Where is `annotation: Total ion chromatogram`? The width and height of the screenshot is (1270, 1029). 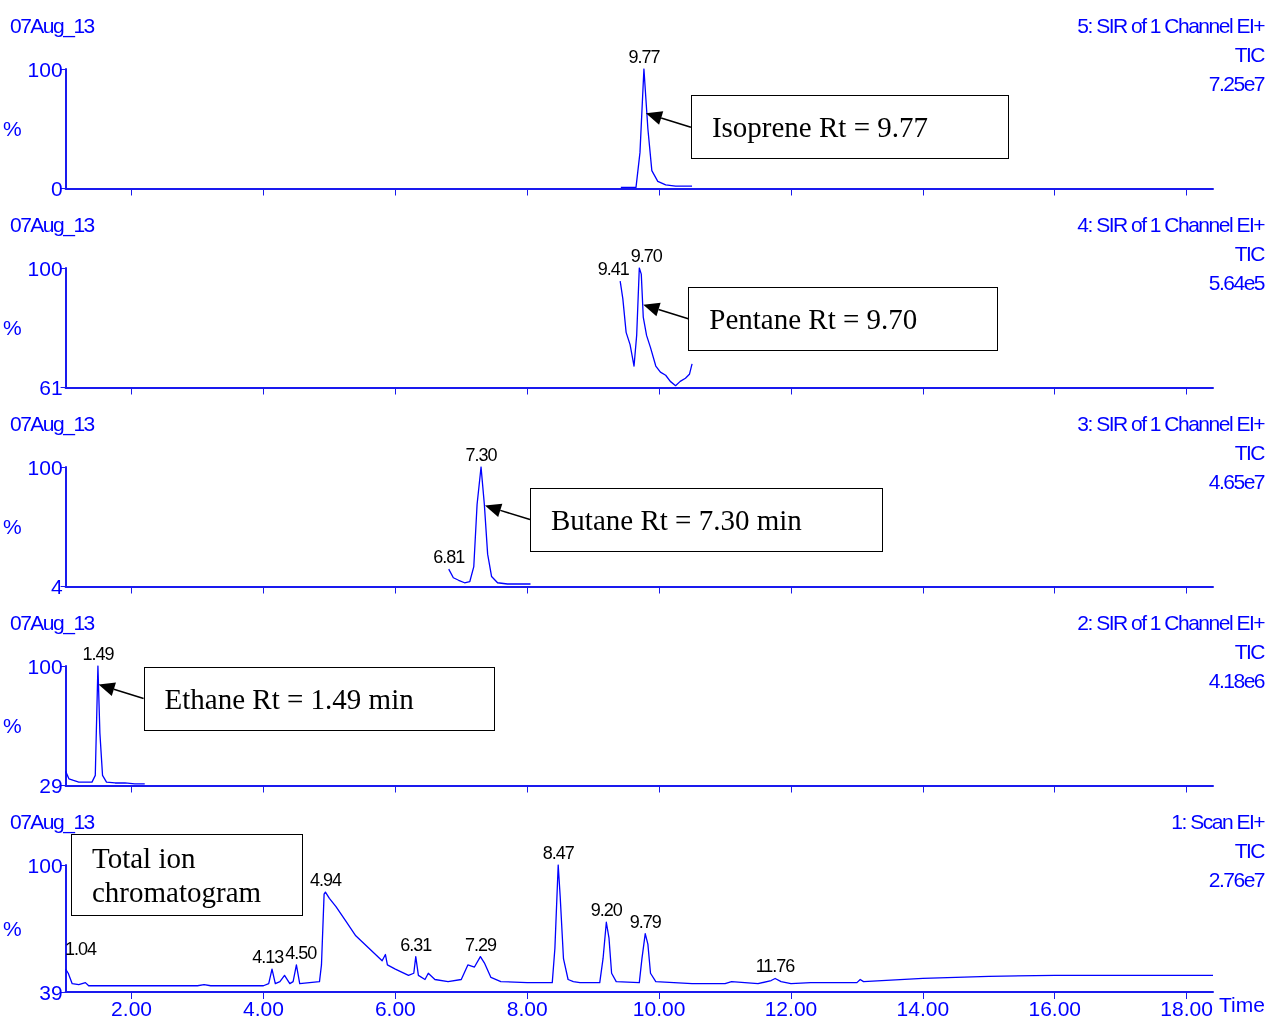 annotation: Total ion chromatogram is located at coordinates (187, 875).